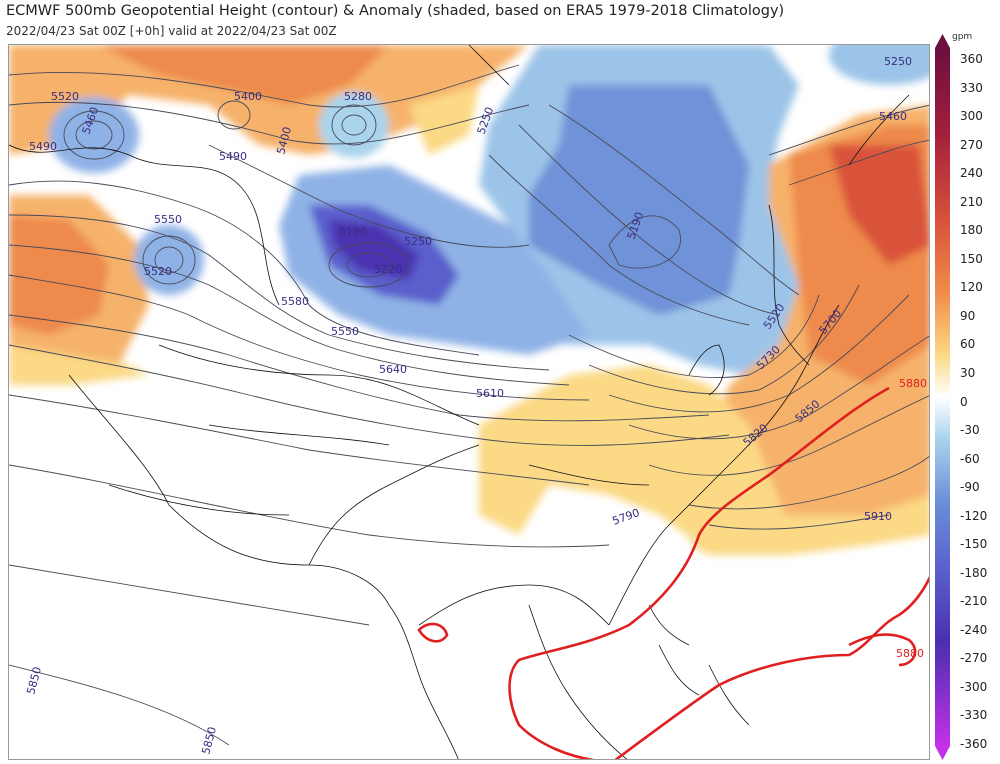 The width and height of the screenshot is (1000, 764). I want to click on colorbar-top-arrow, so click(942, 41).